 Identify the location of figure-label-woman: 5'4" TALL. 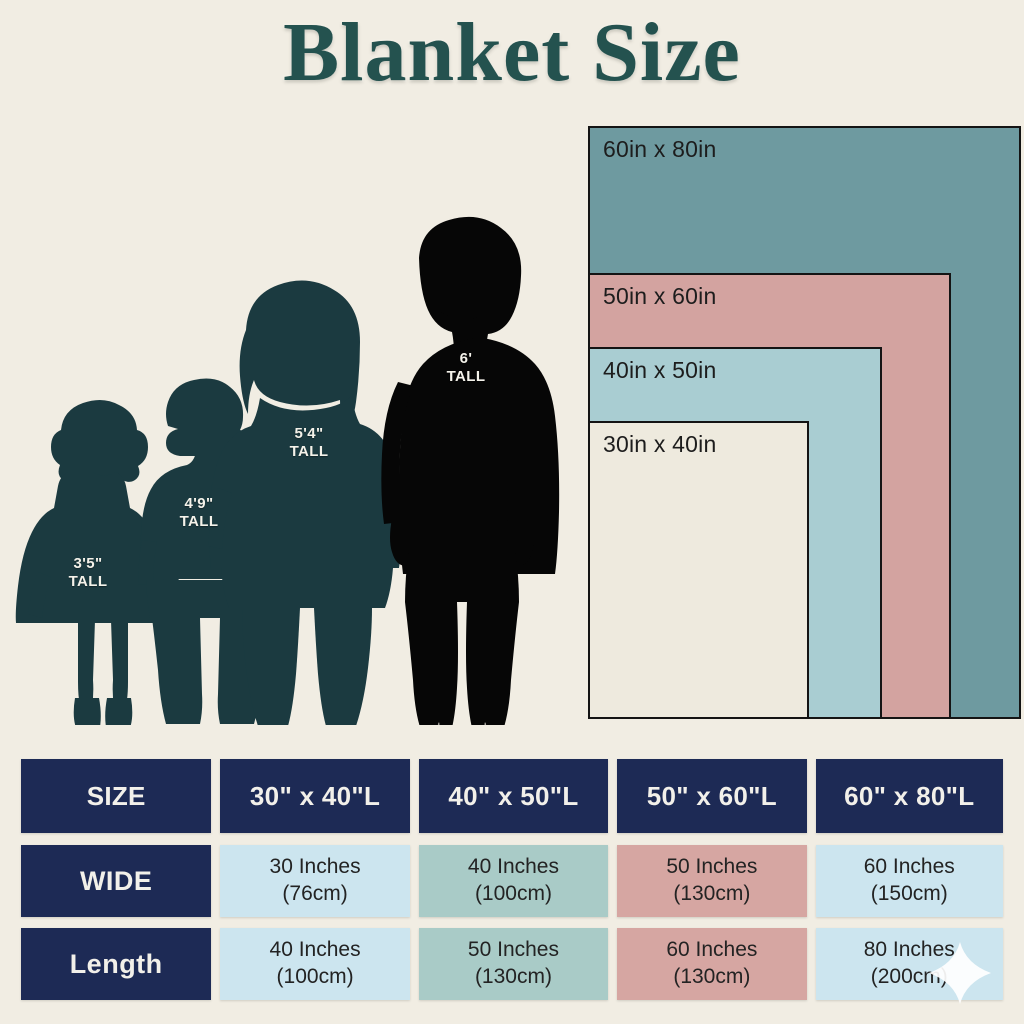
(309, 442).